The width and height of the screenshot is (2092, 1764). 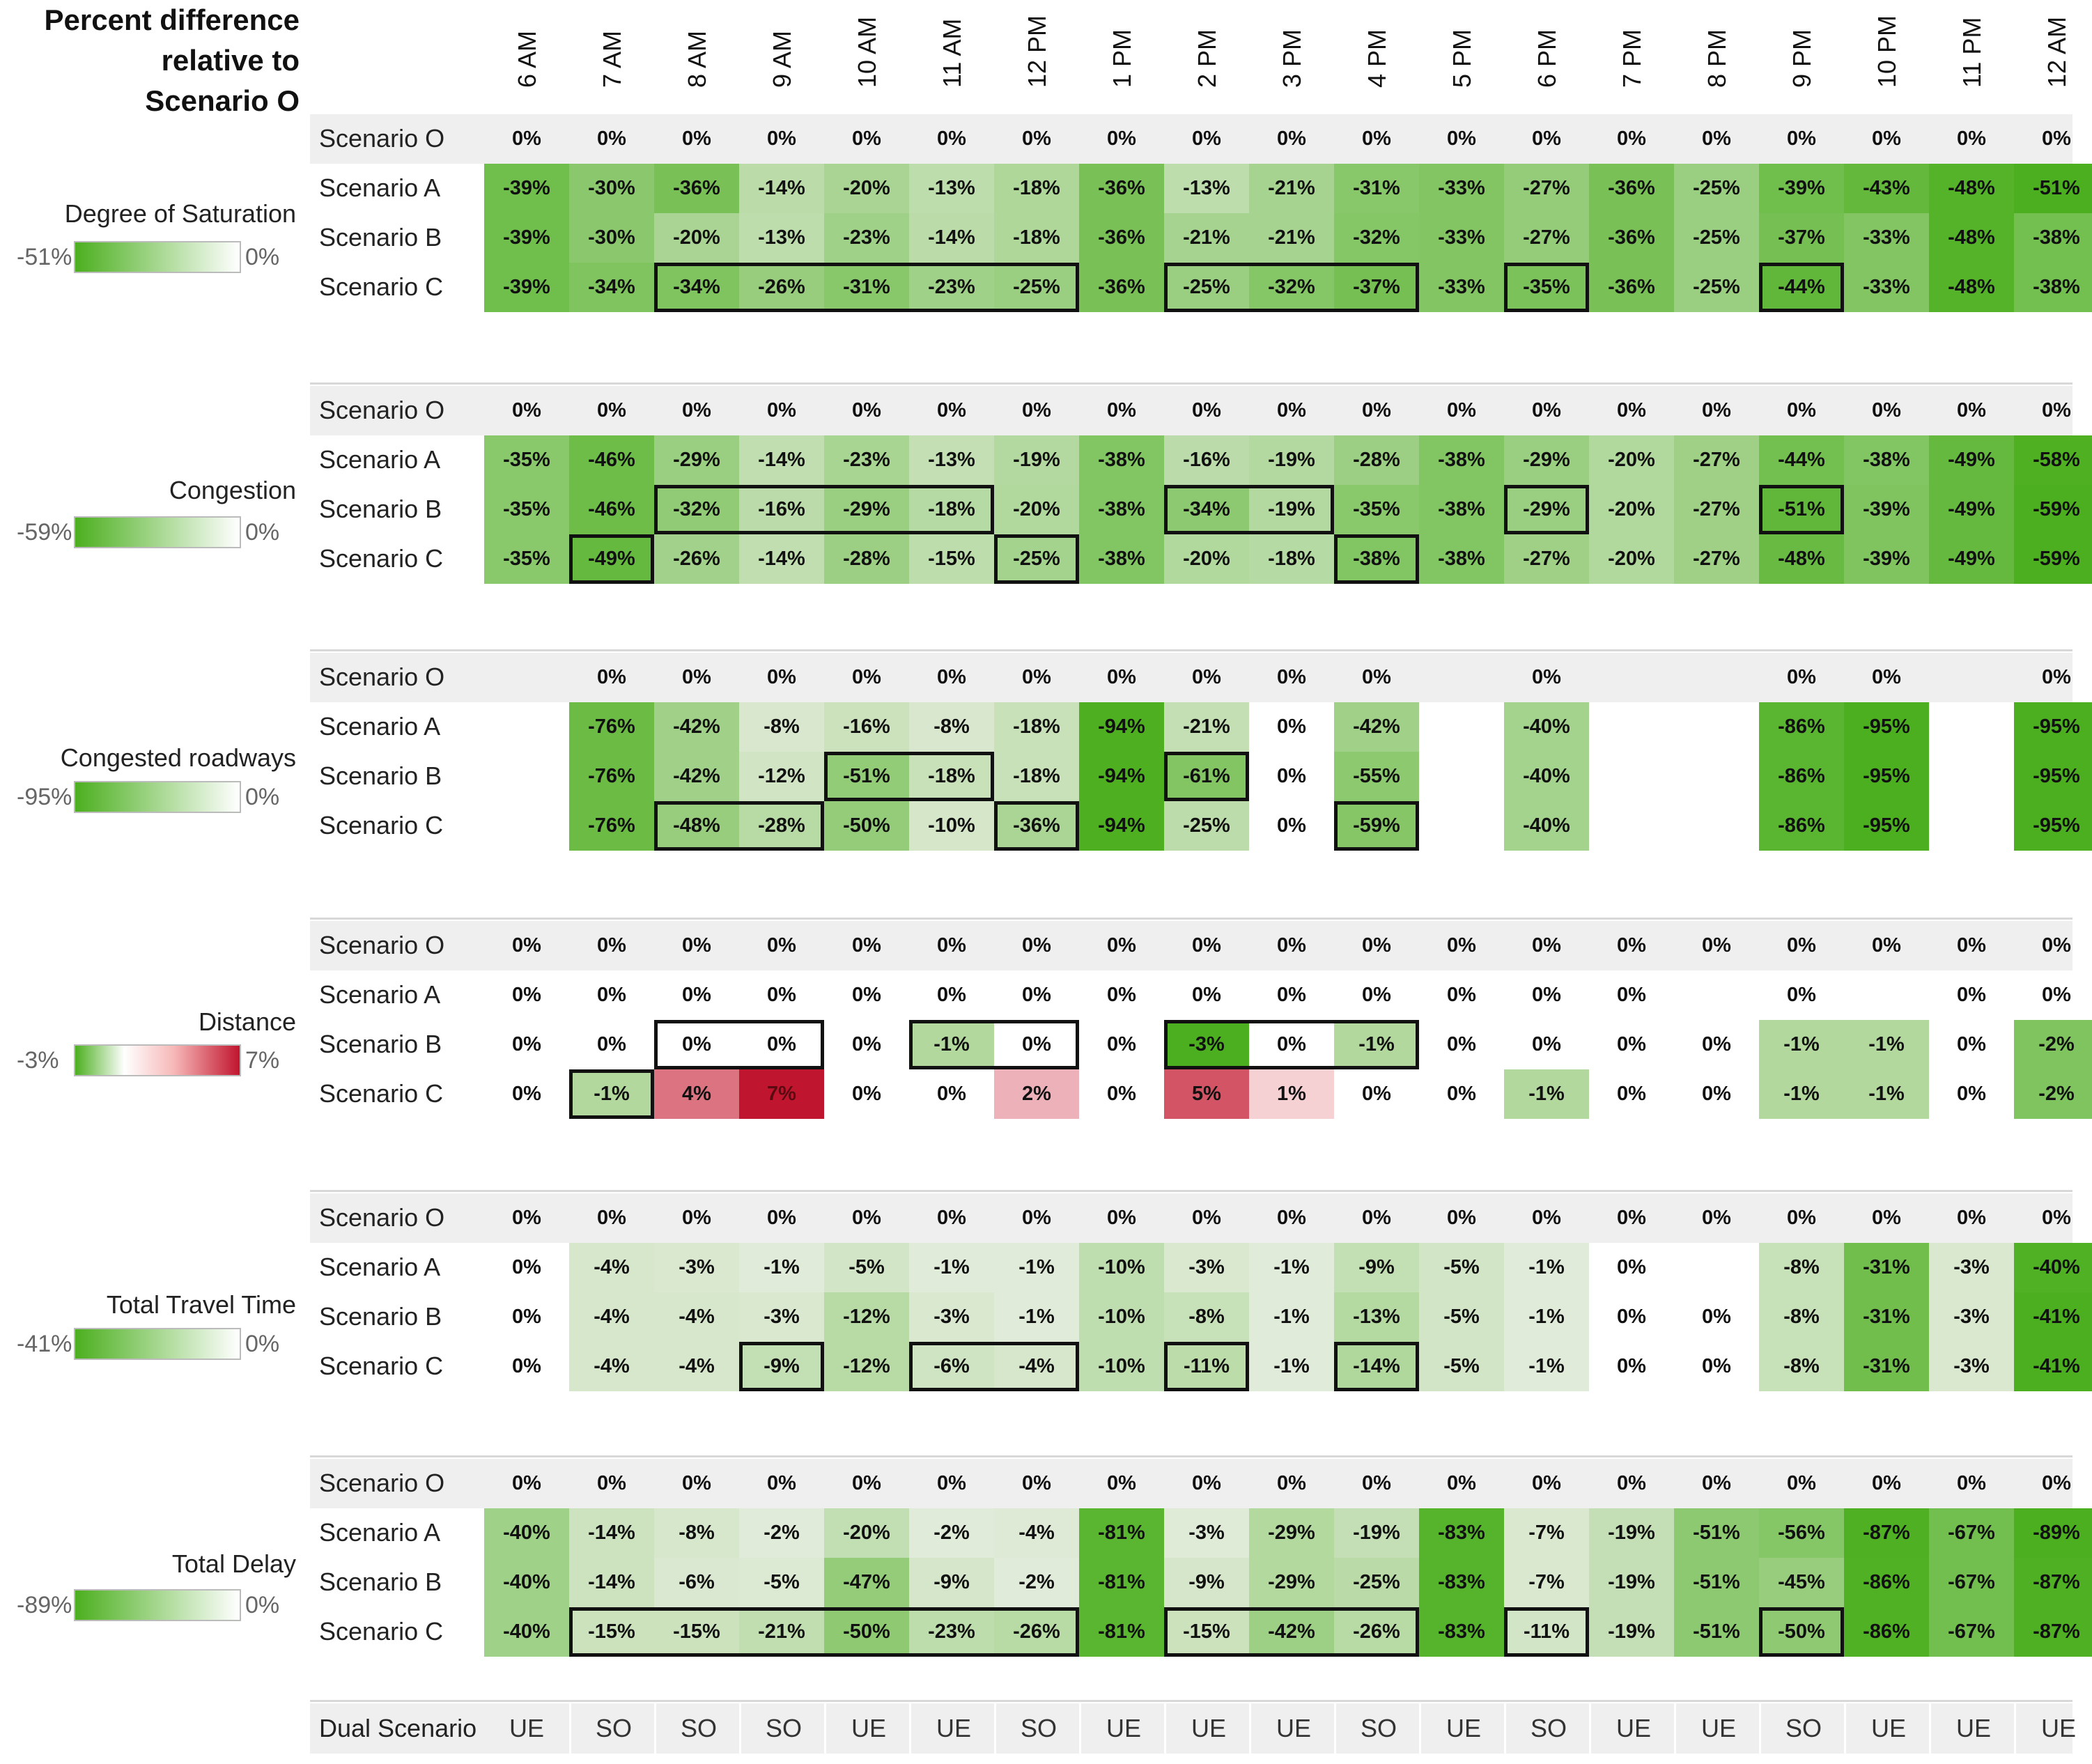 What do you see at coordinates (526, 188) in the screenshot?
I see `heatmap-cell: -39%` at bounding box center [526, 188].